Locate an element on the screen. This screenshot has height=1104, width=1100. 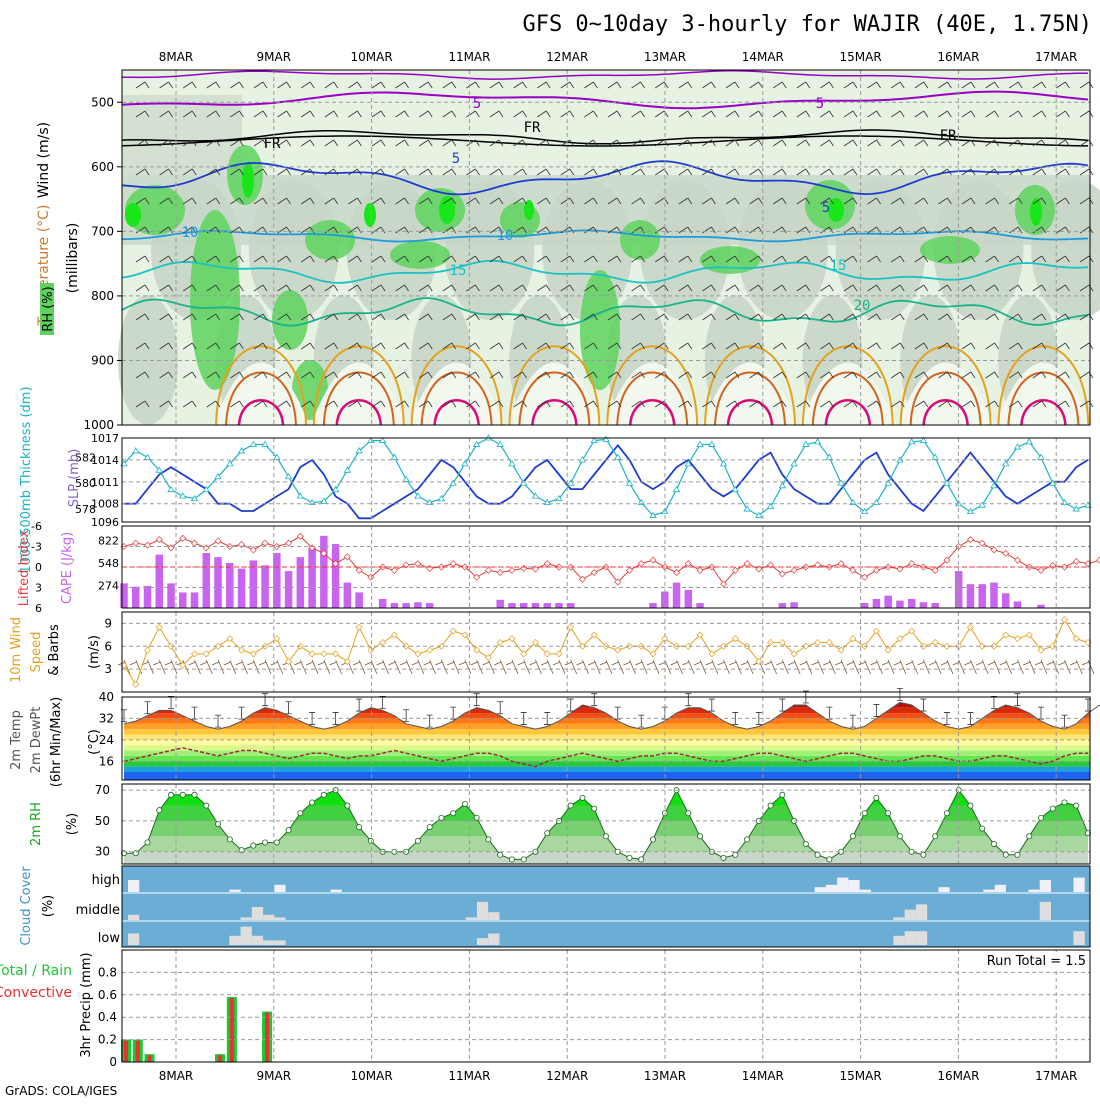
rh-dome is located at coordinates (750, 393).